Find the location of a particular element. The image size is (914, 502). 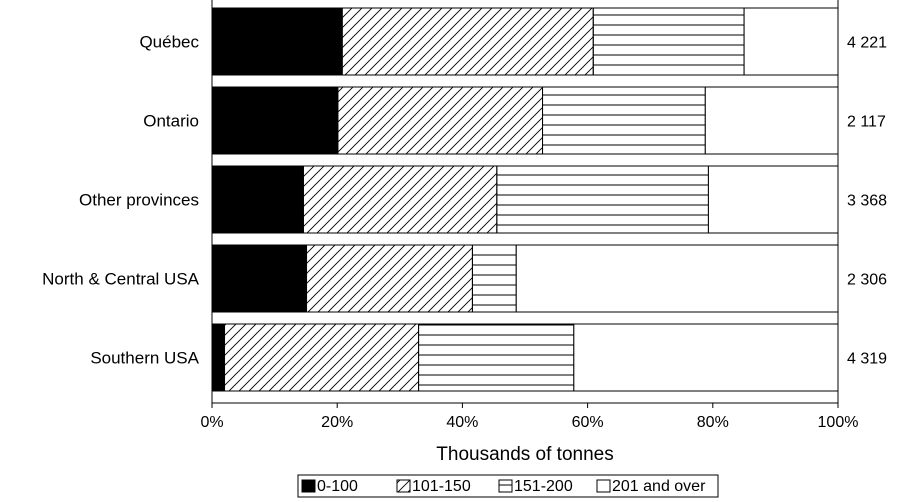

legend-label: 151-200 is located at coordinates (543, 486).